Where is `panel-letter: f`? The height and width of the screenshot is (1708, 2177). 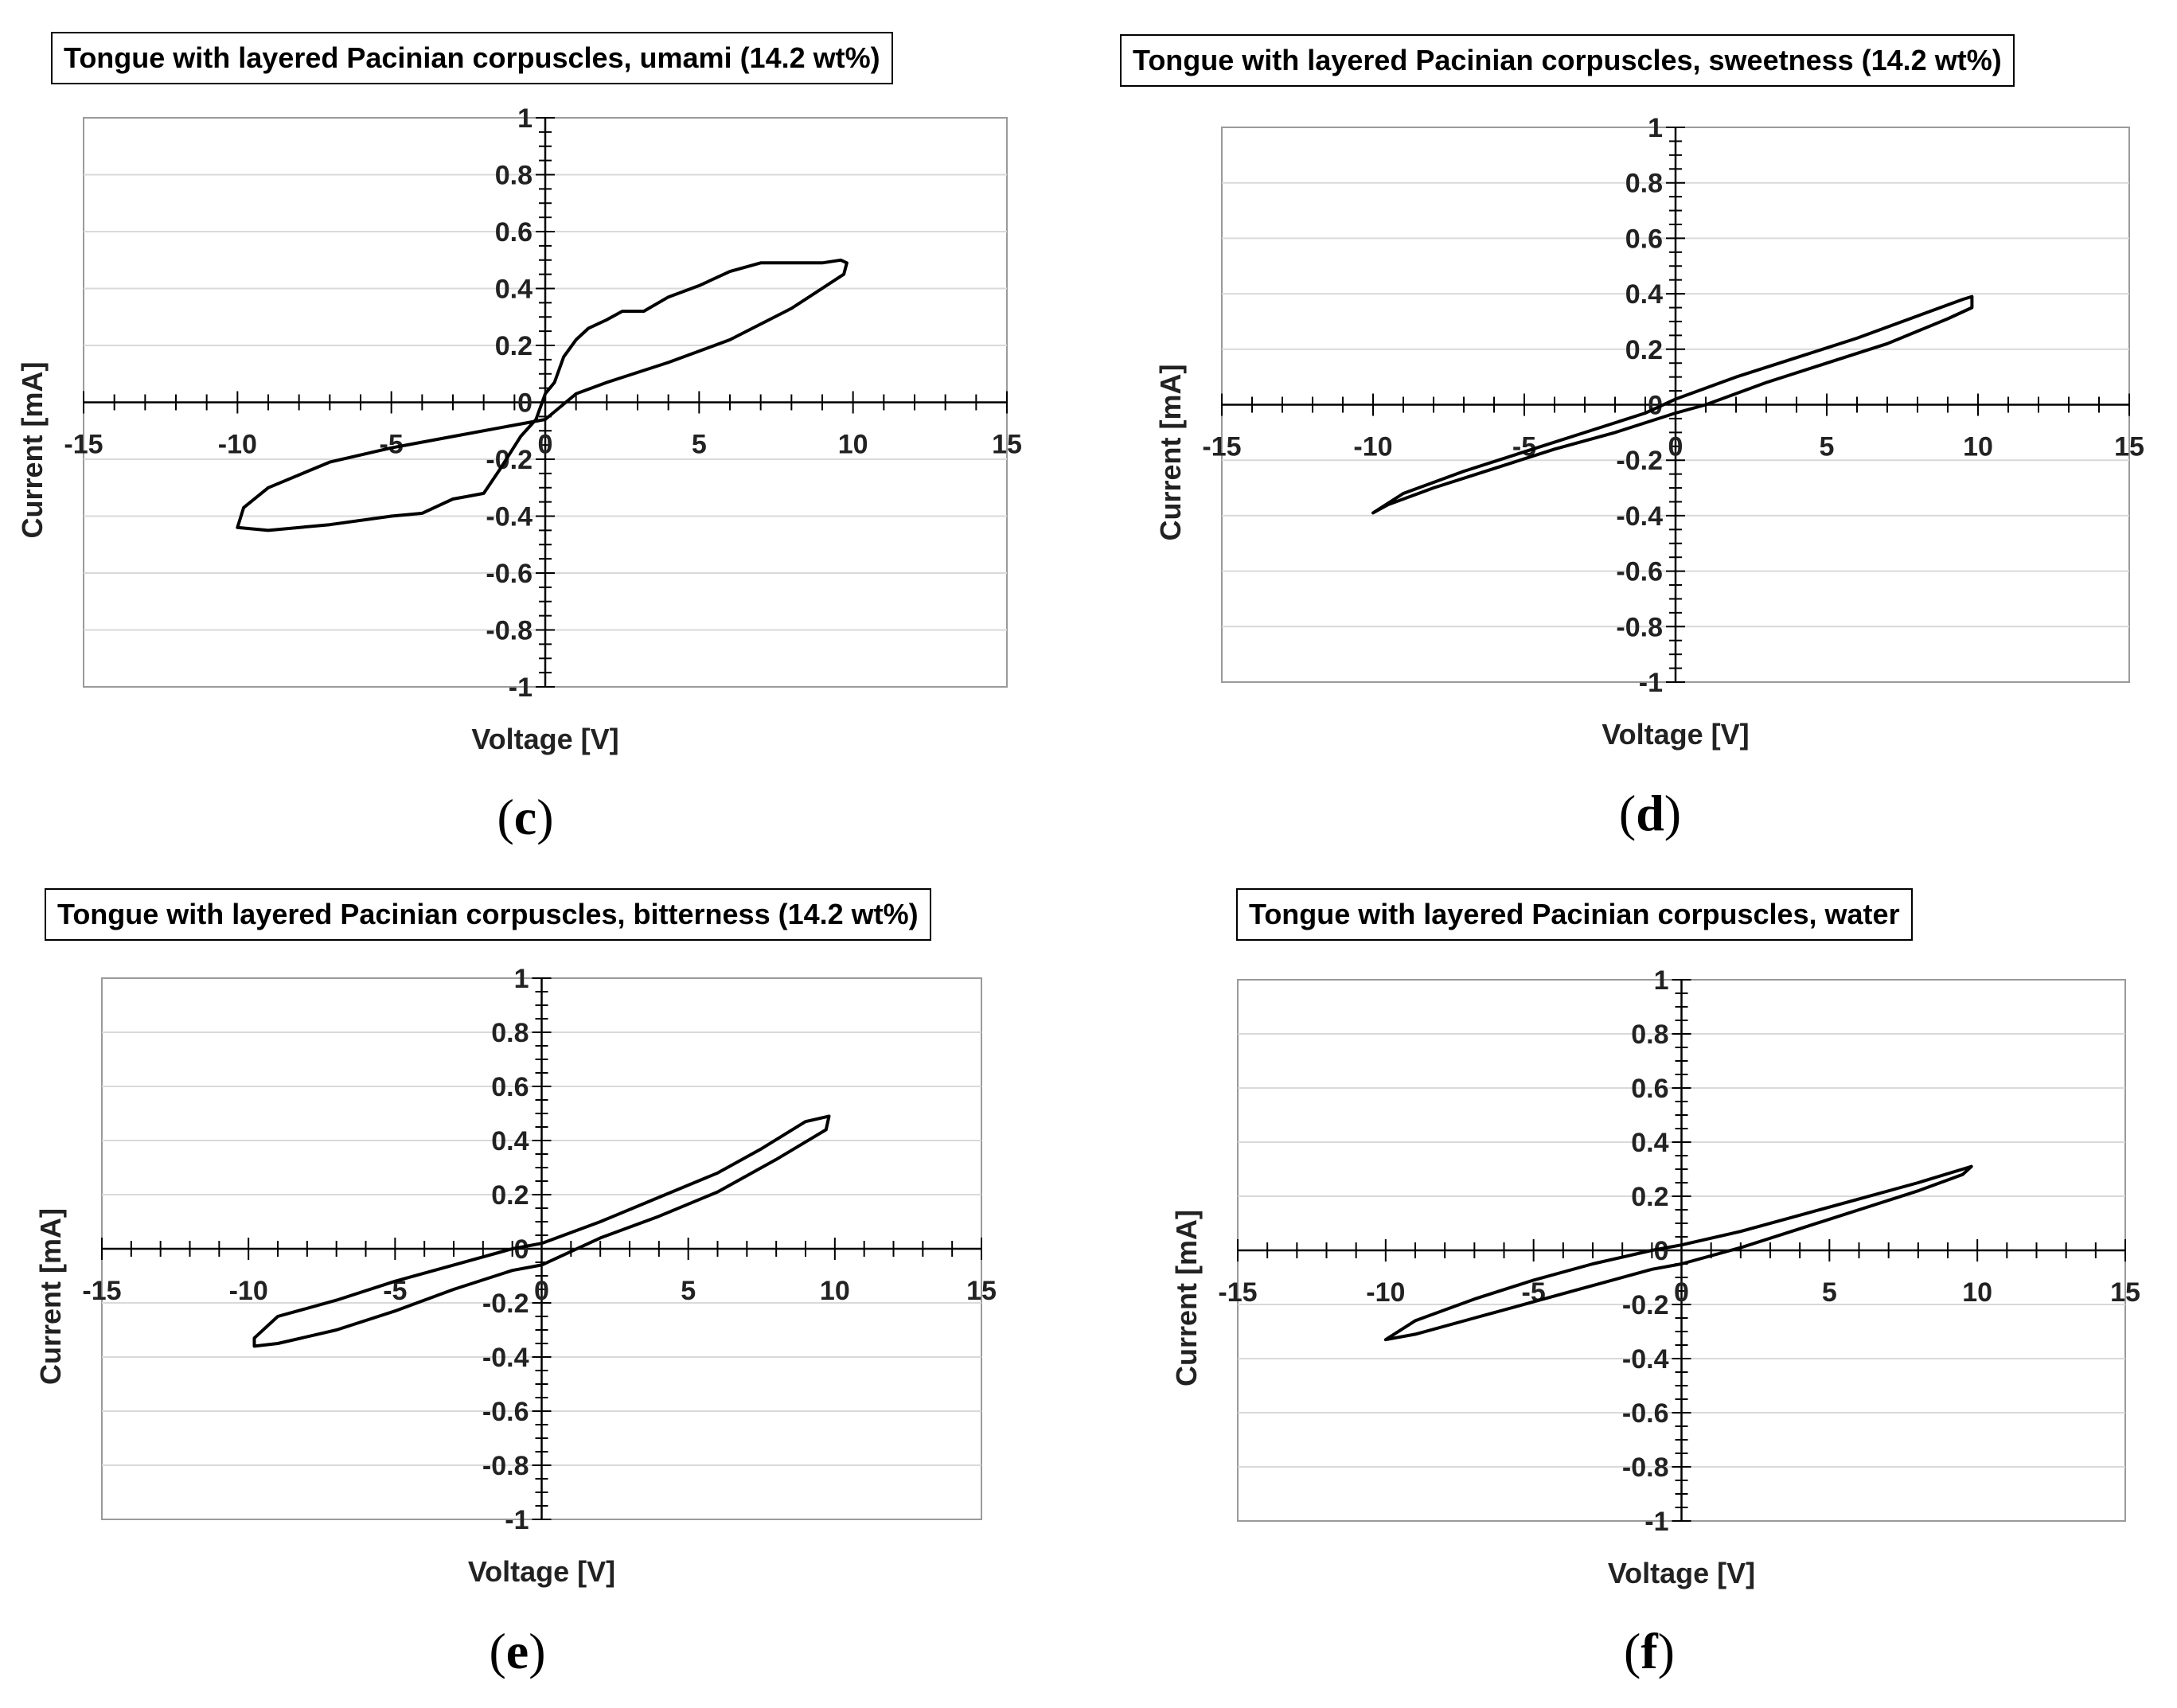
panel-letter: f is located at coordinates (1649, 1651).